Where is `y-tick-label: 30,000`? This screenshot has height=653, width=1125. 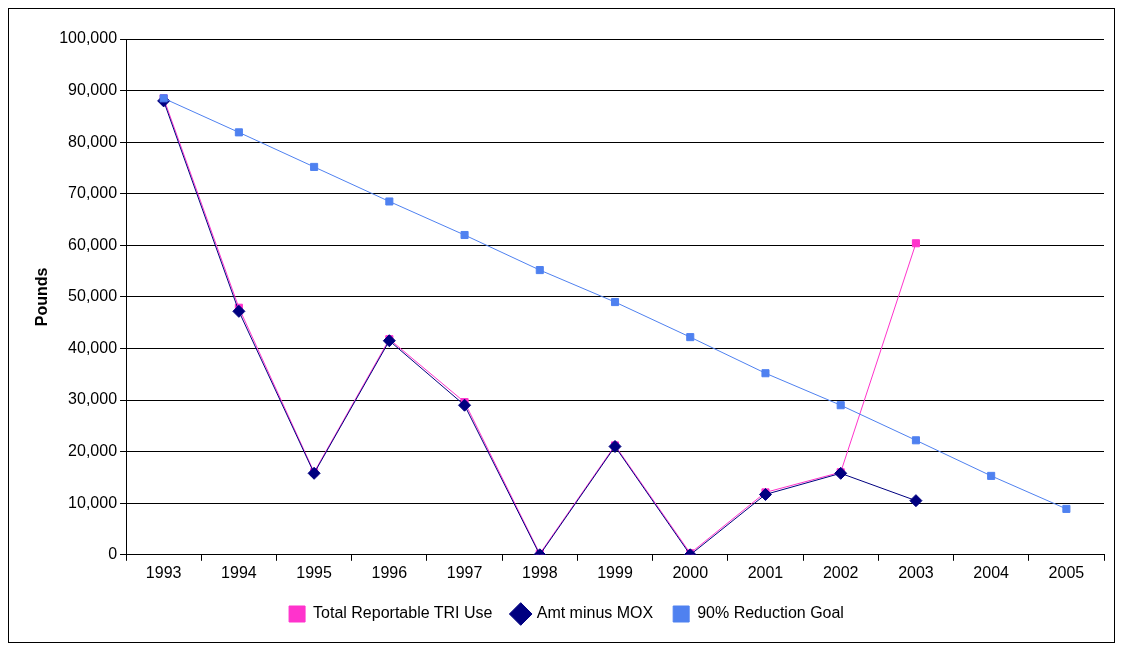
y-tick-label: 30,000 is located at coordinates (93, 399).